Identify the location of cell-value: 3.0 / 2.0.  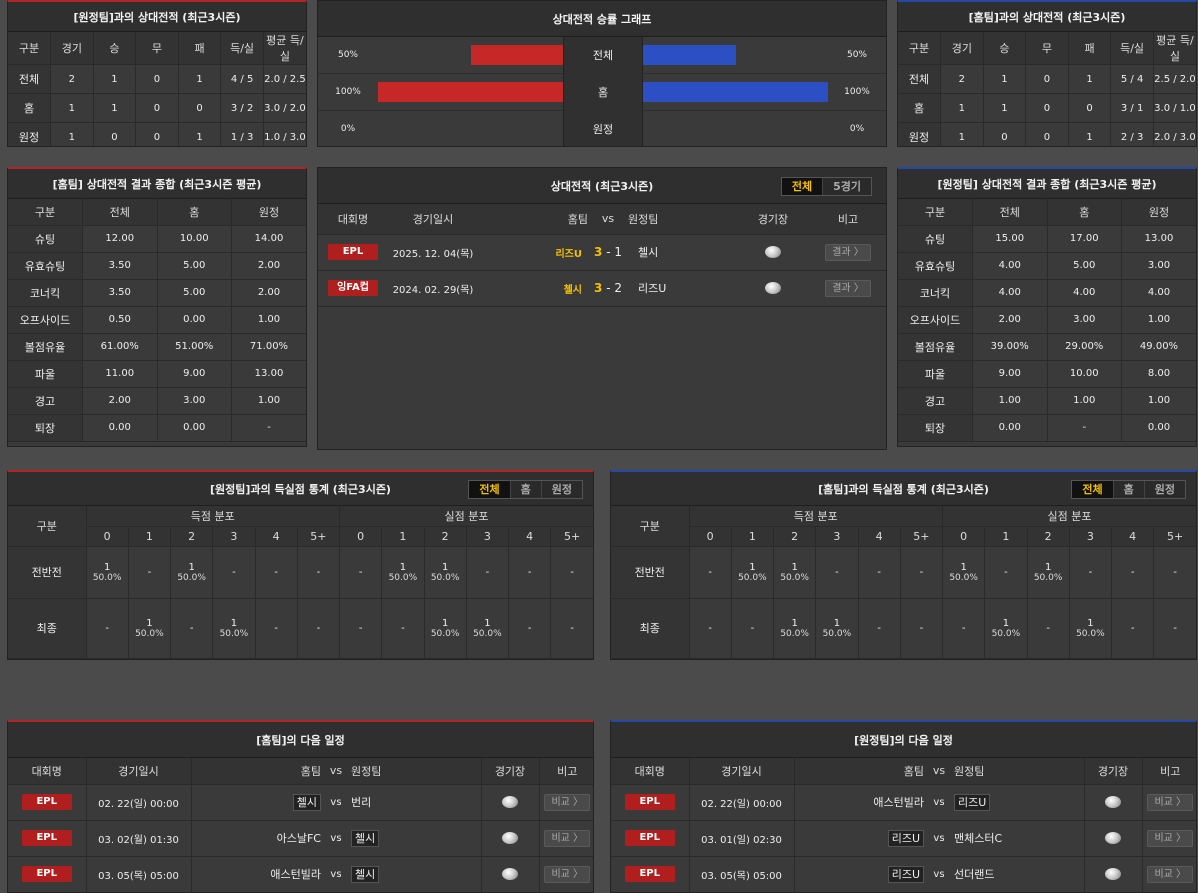
(284, 108).